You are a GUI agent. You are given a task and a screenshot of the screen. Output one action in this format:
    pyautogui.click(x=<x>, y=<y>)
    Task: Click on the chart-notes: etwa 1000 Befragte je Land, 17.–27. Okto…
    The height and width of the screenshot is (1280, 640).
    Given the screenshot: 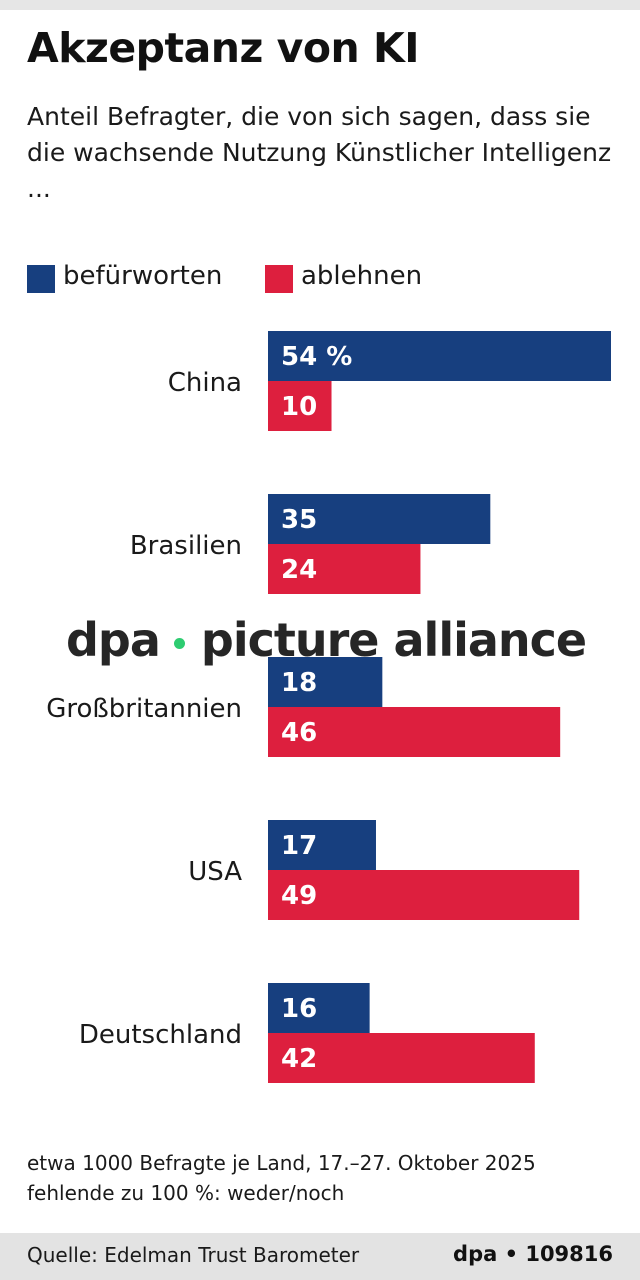 What is the action you would take?
    pyautogui.click(x=327, y=1178)
    